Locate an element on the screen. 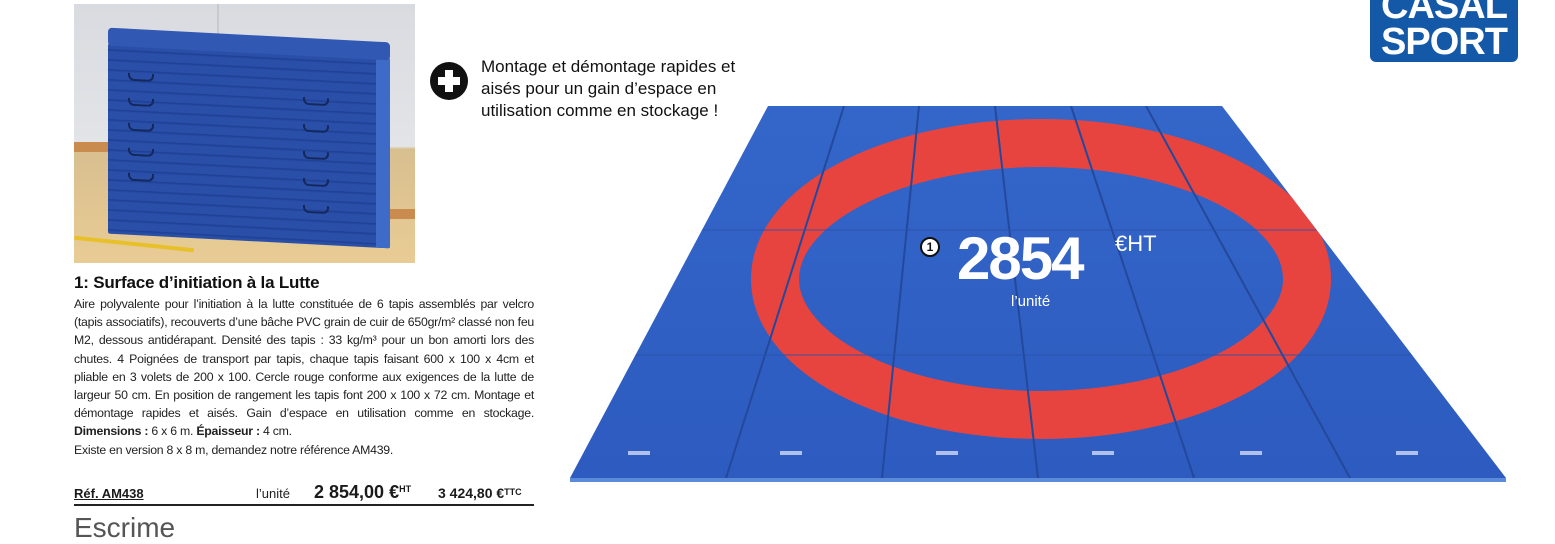 The width and height of the screenshot is (1555, 544). thickness-value: 4 cm. is located at coordinates (277, 431).